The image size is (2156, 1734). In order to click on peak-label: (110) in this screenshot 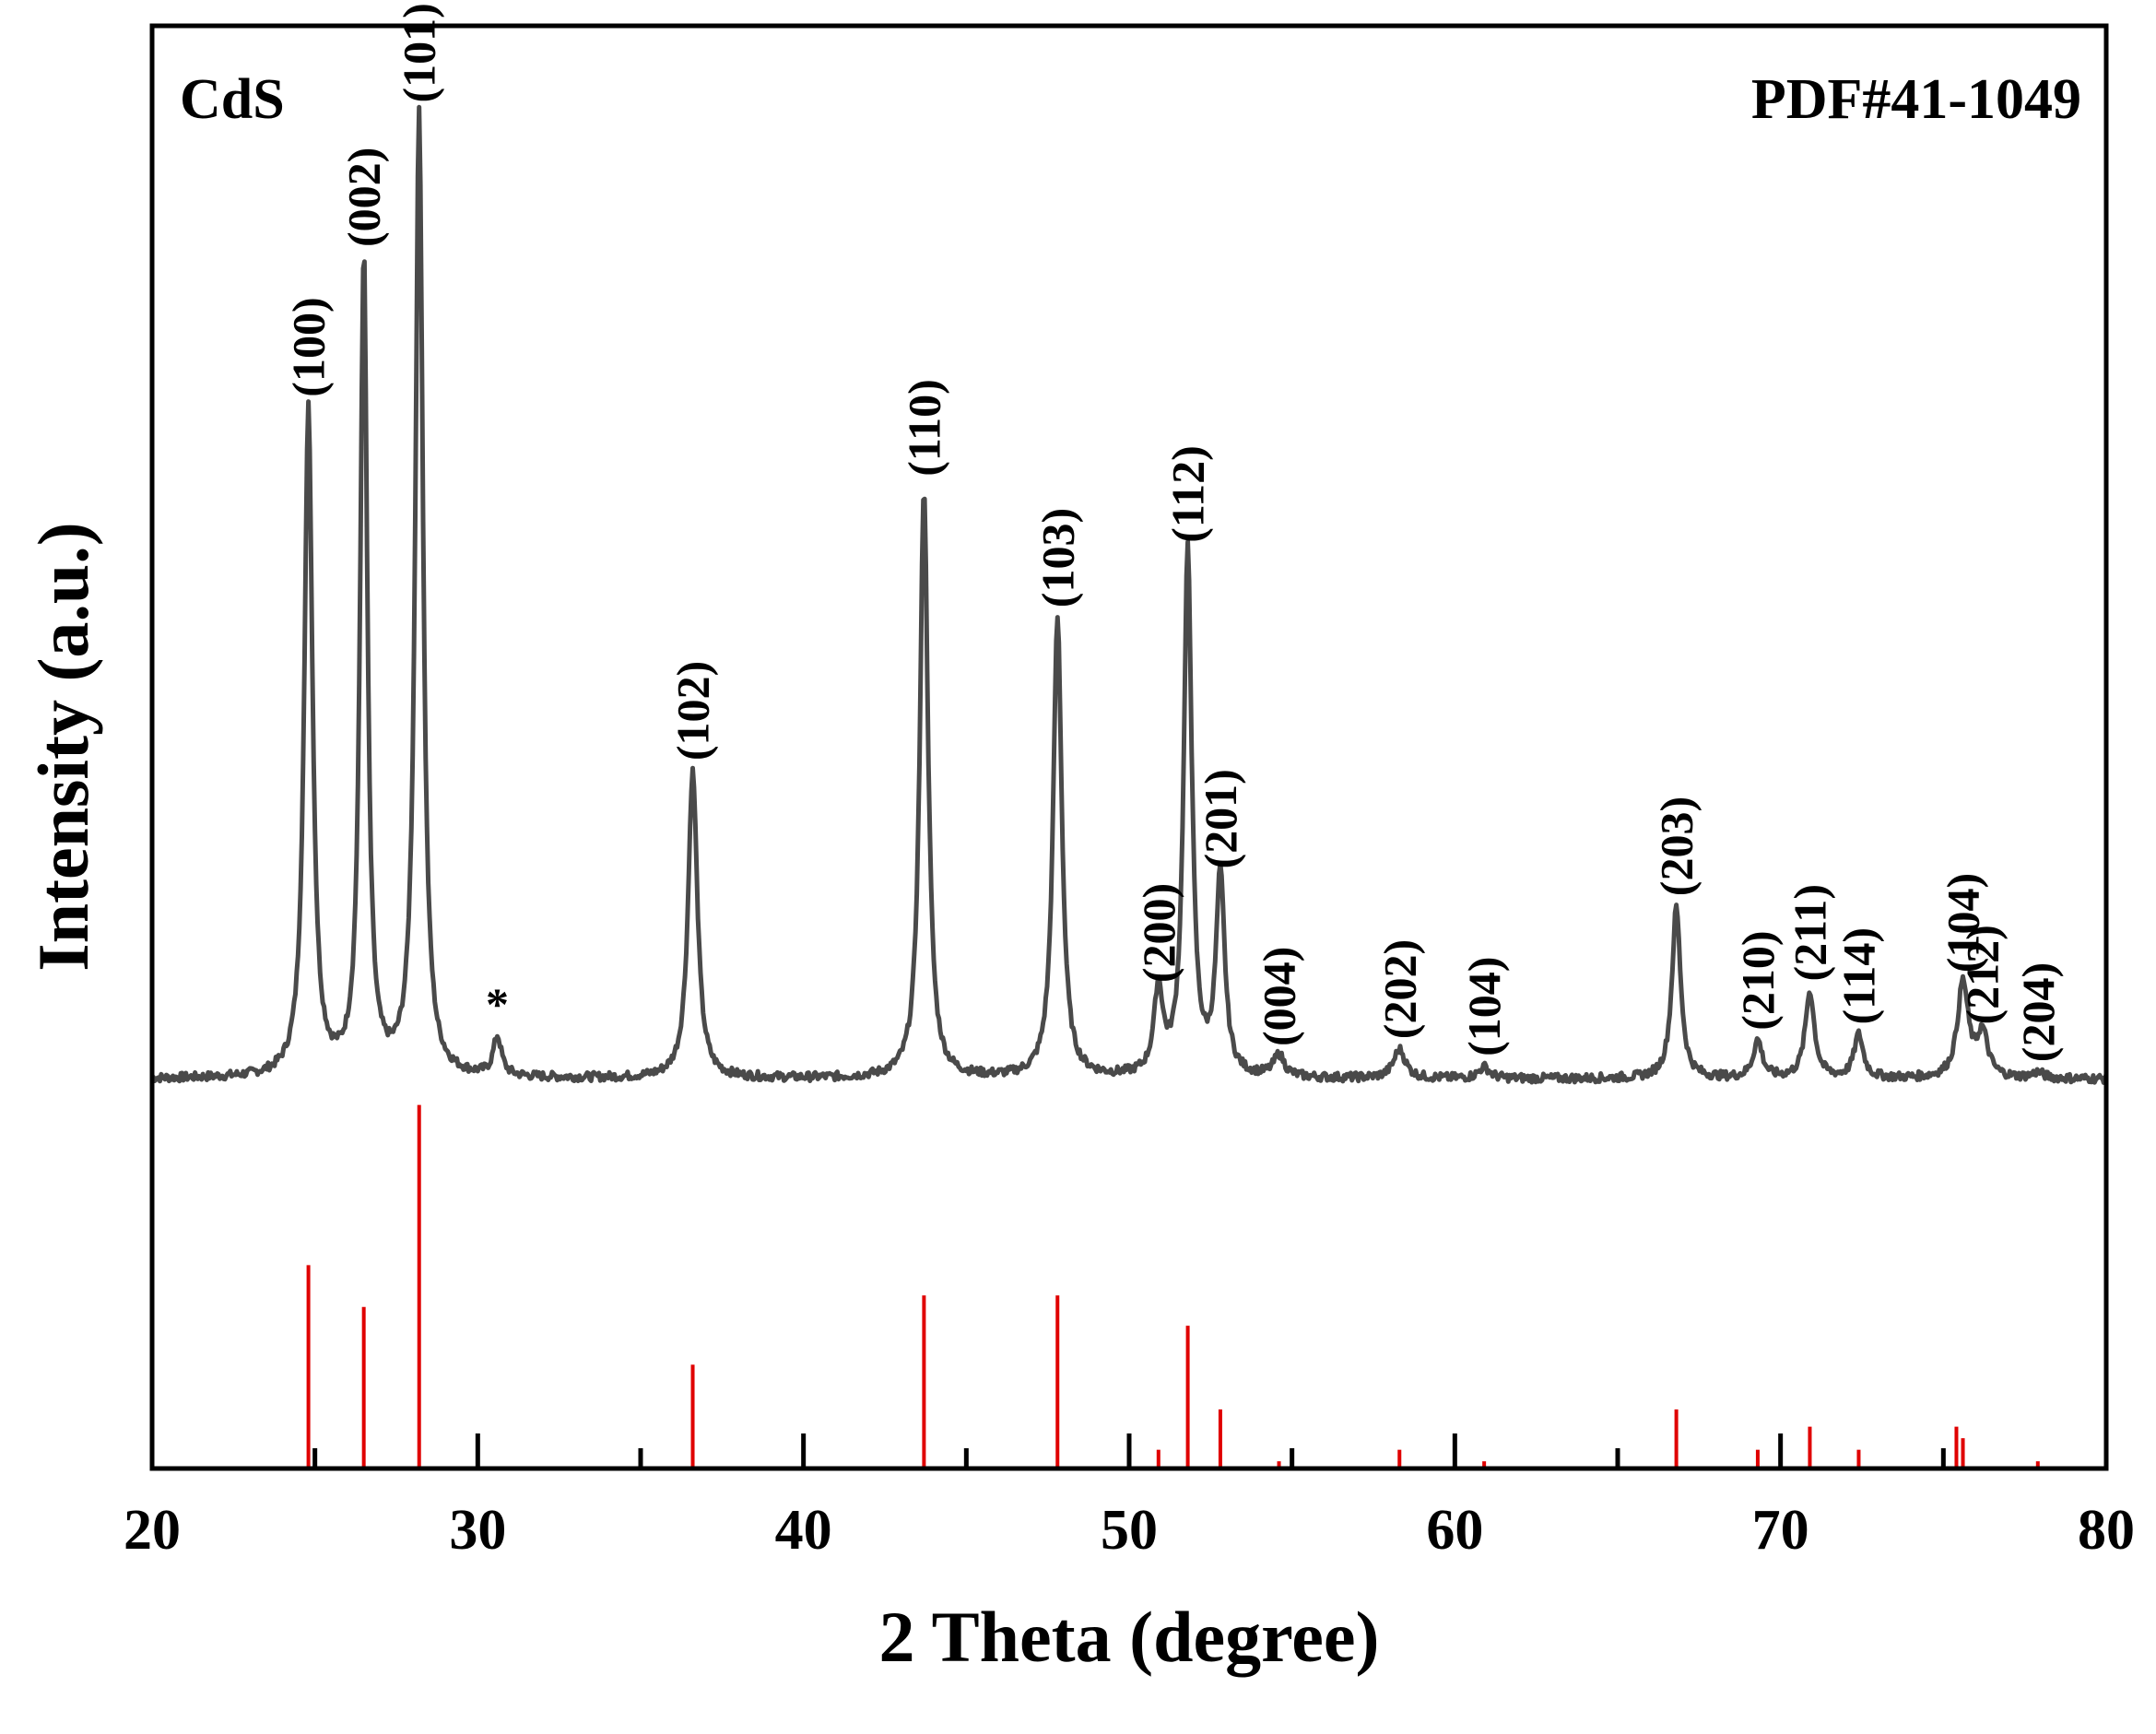, I will do `click(923, 428)`.